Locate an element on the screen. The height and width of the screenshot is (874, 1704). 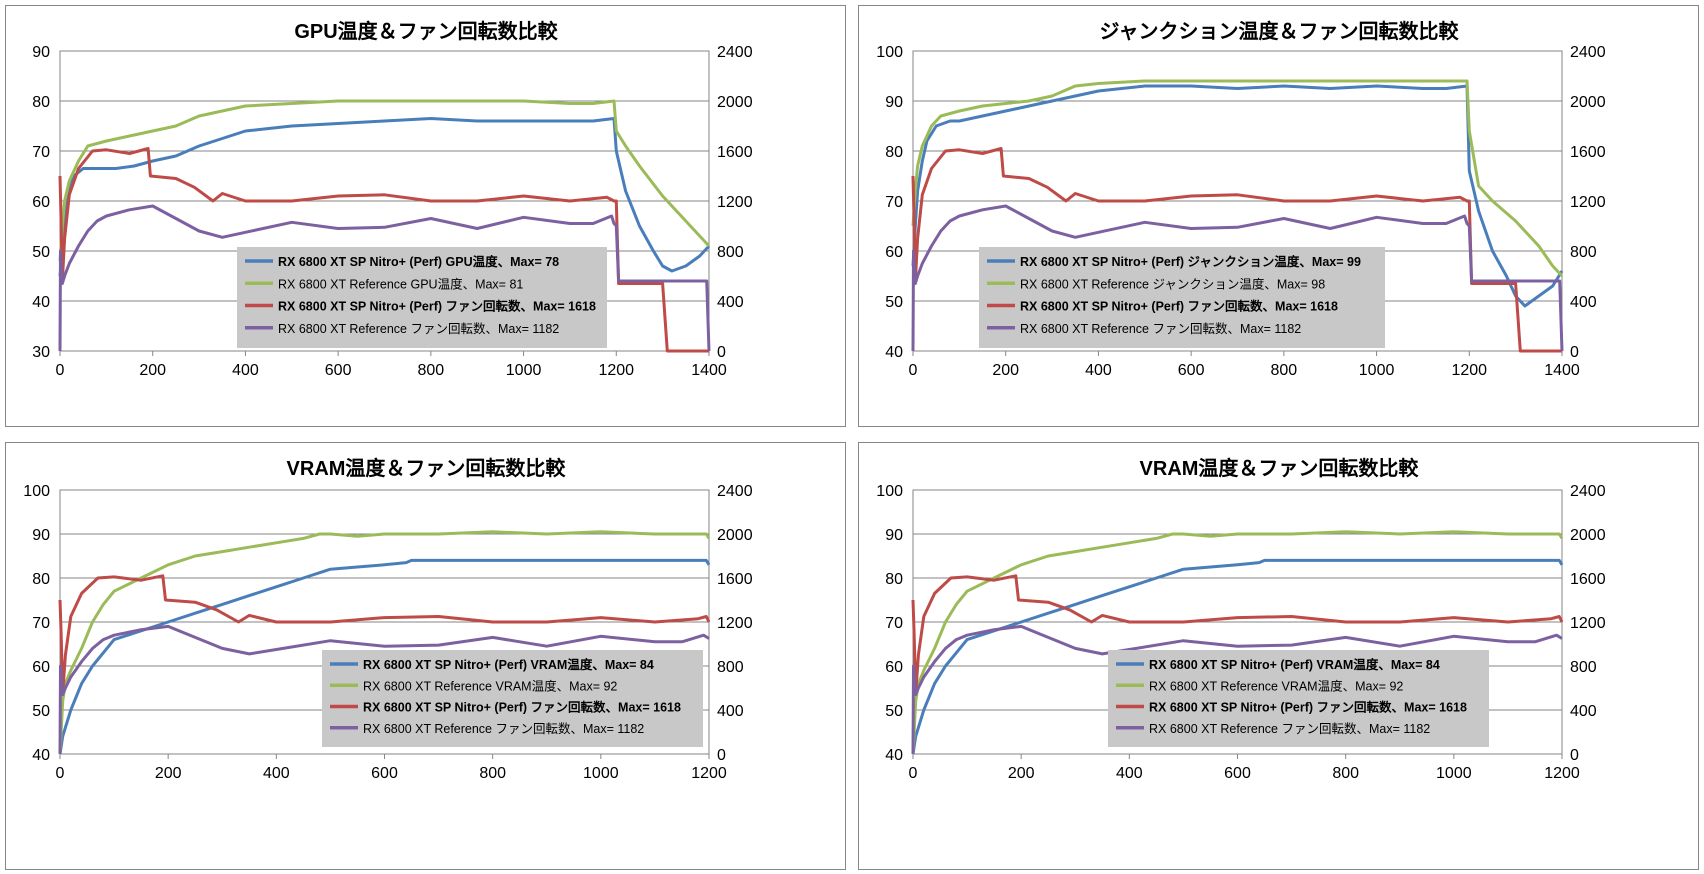
legend-label: RX 6800 XT Reference VRAM温度、Max= 92 is located at coordinates (1276, 685).